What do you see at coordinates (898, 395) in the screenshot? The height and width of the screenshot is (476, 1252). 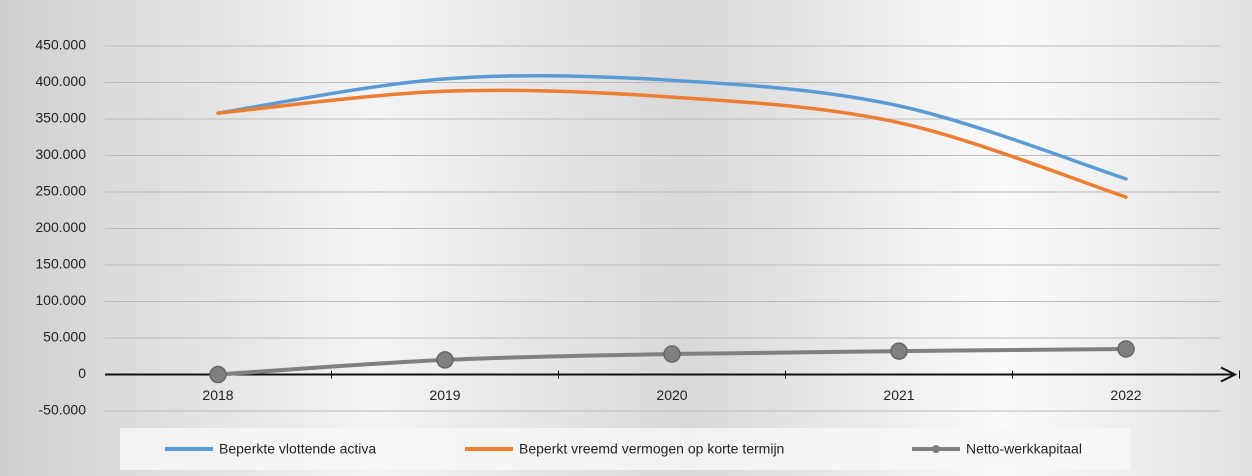 I see `x-tick-label: 2021` at bounding box center [898, 395].